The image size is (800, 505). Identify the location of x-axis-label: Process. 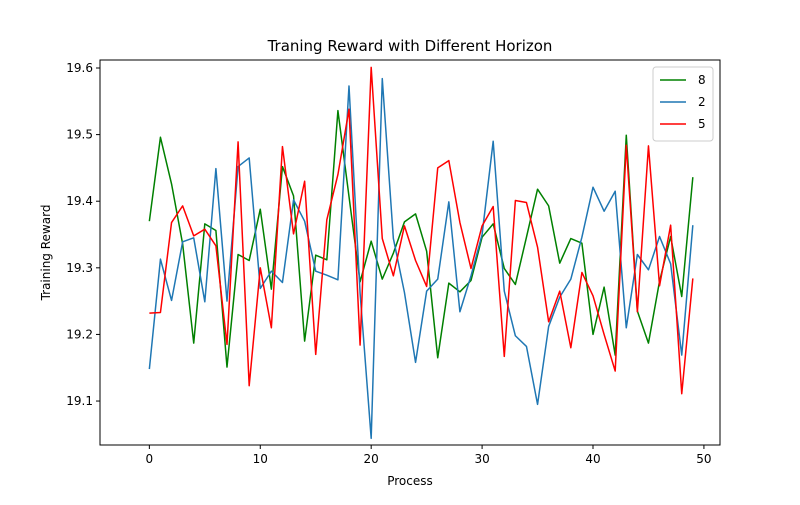
(410, 481).